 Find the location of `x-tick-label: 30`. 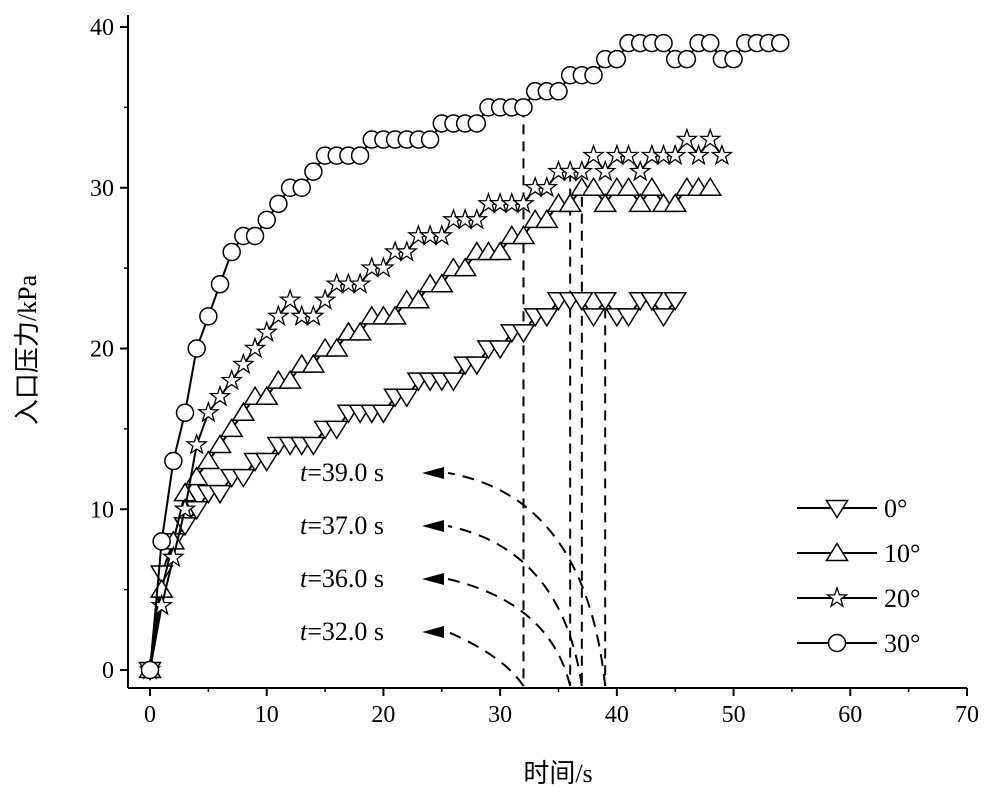

x-tick-label: 30 is located at coordinates (500, 715).